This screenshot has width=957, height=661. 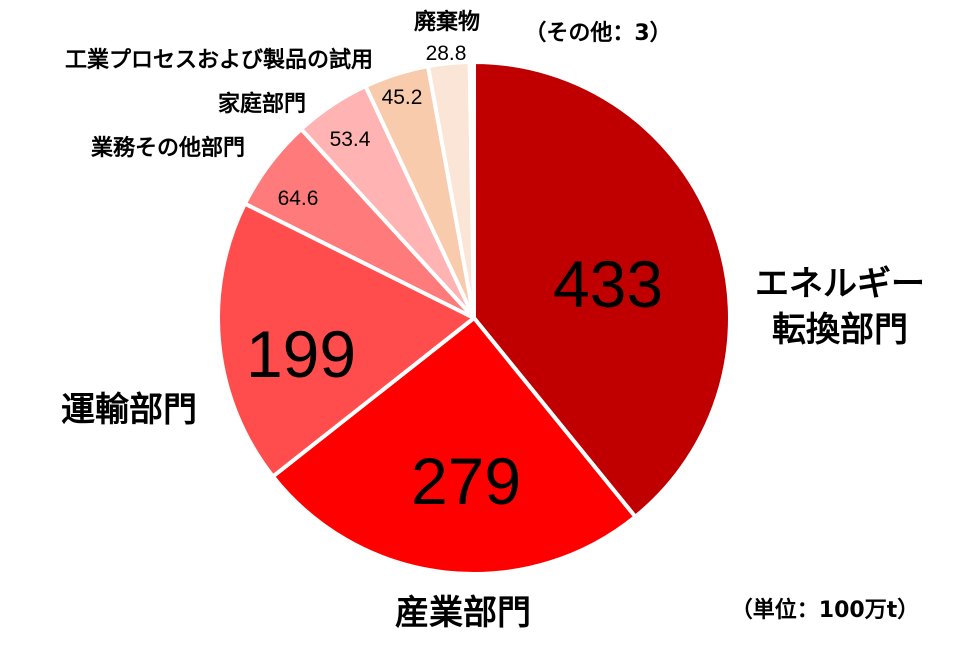 I want to click on category-label-household: 家庭部門, so click(x=262, y=104).